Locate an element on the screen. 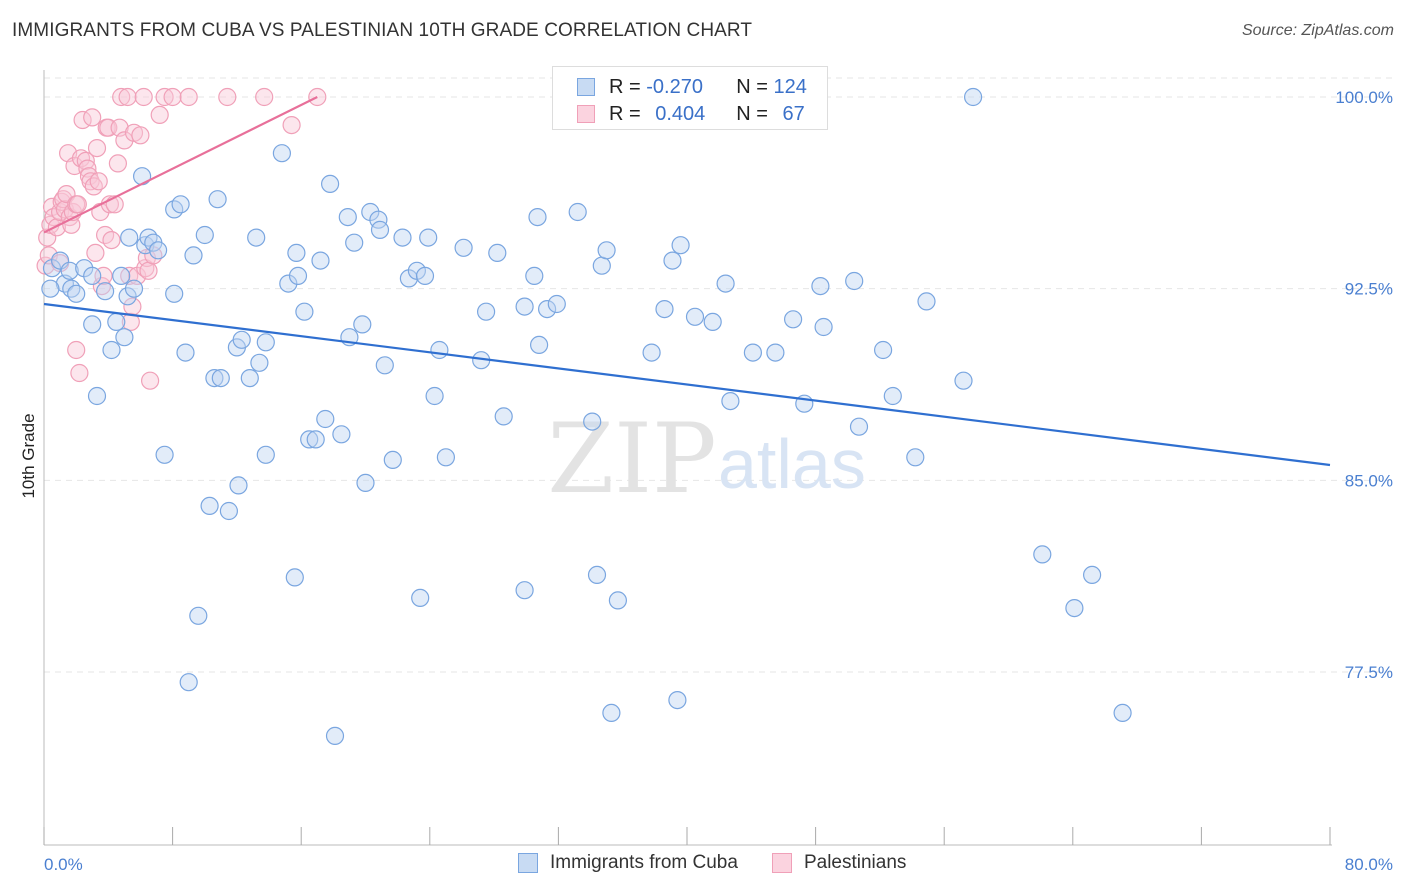  legend-r-value: -0.270 is located at coordinates (674, 86).